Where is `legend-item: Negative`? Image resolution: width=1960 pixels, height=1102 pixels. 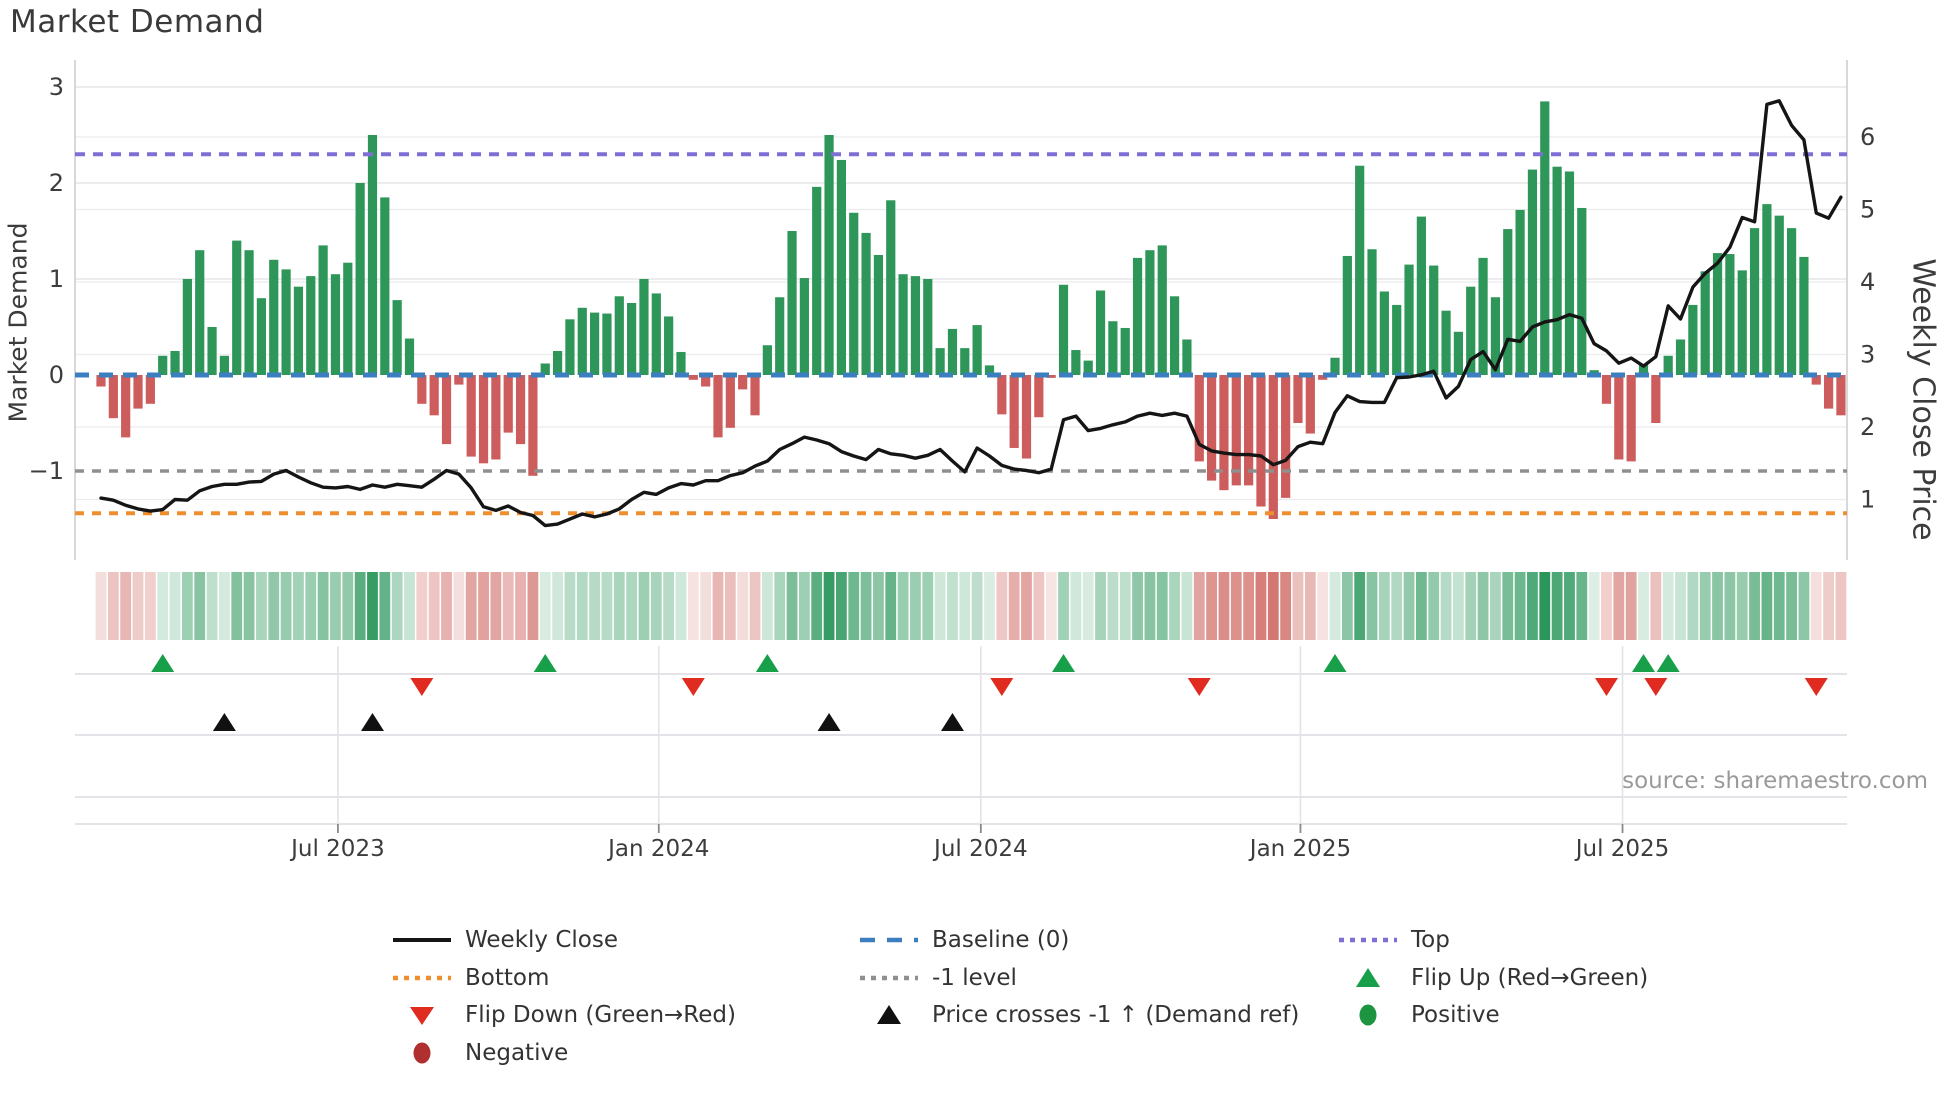
legend-item: Negative is located at coordinates (479, 1053).